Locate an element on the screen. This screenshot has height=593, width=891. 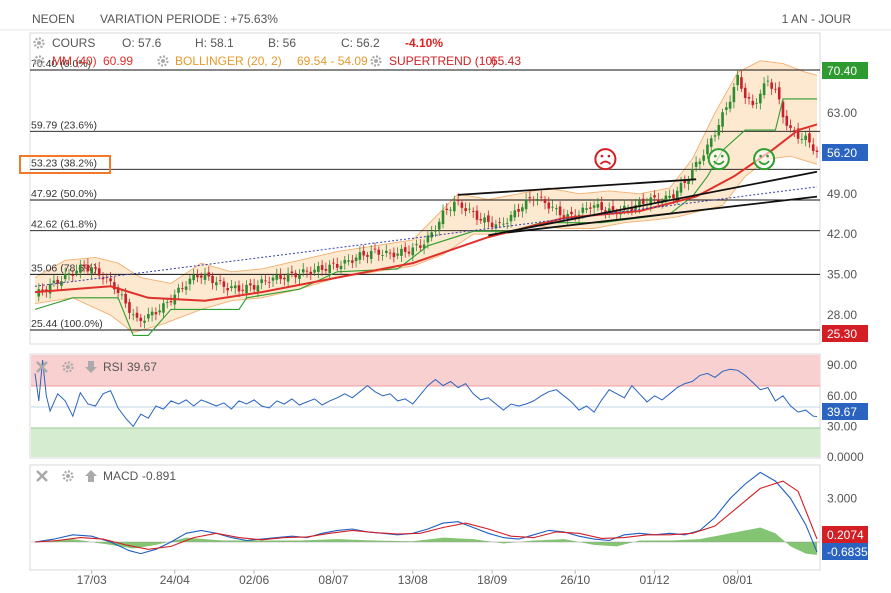
x-tick-label: 18/09 is located at coordinates (492, 580).